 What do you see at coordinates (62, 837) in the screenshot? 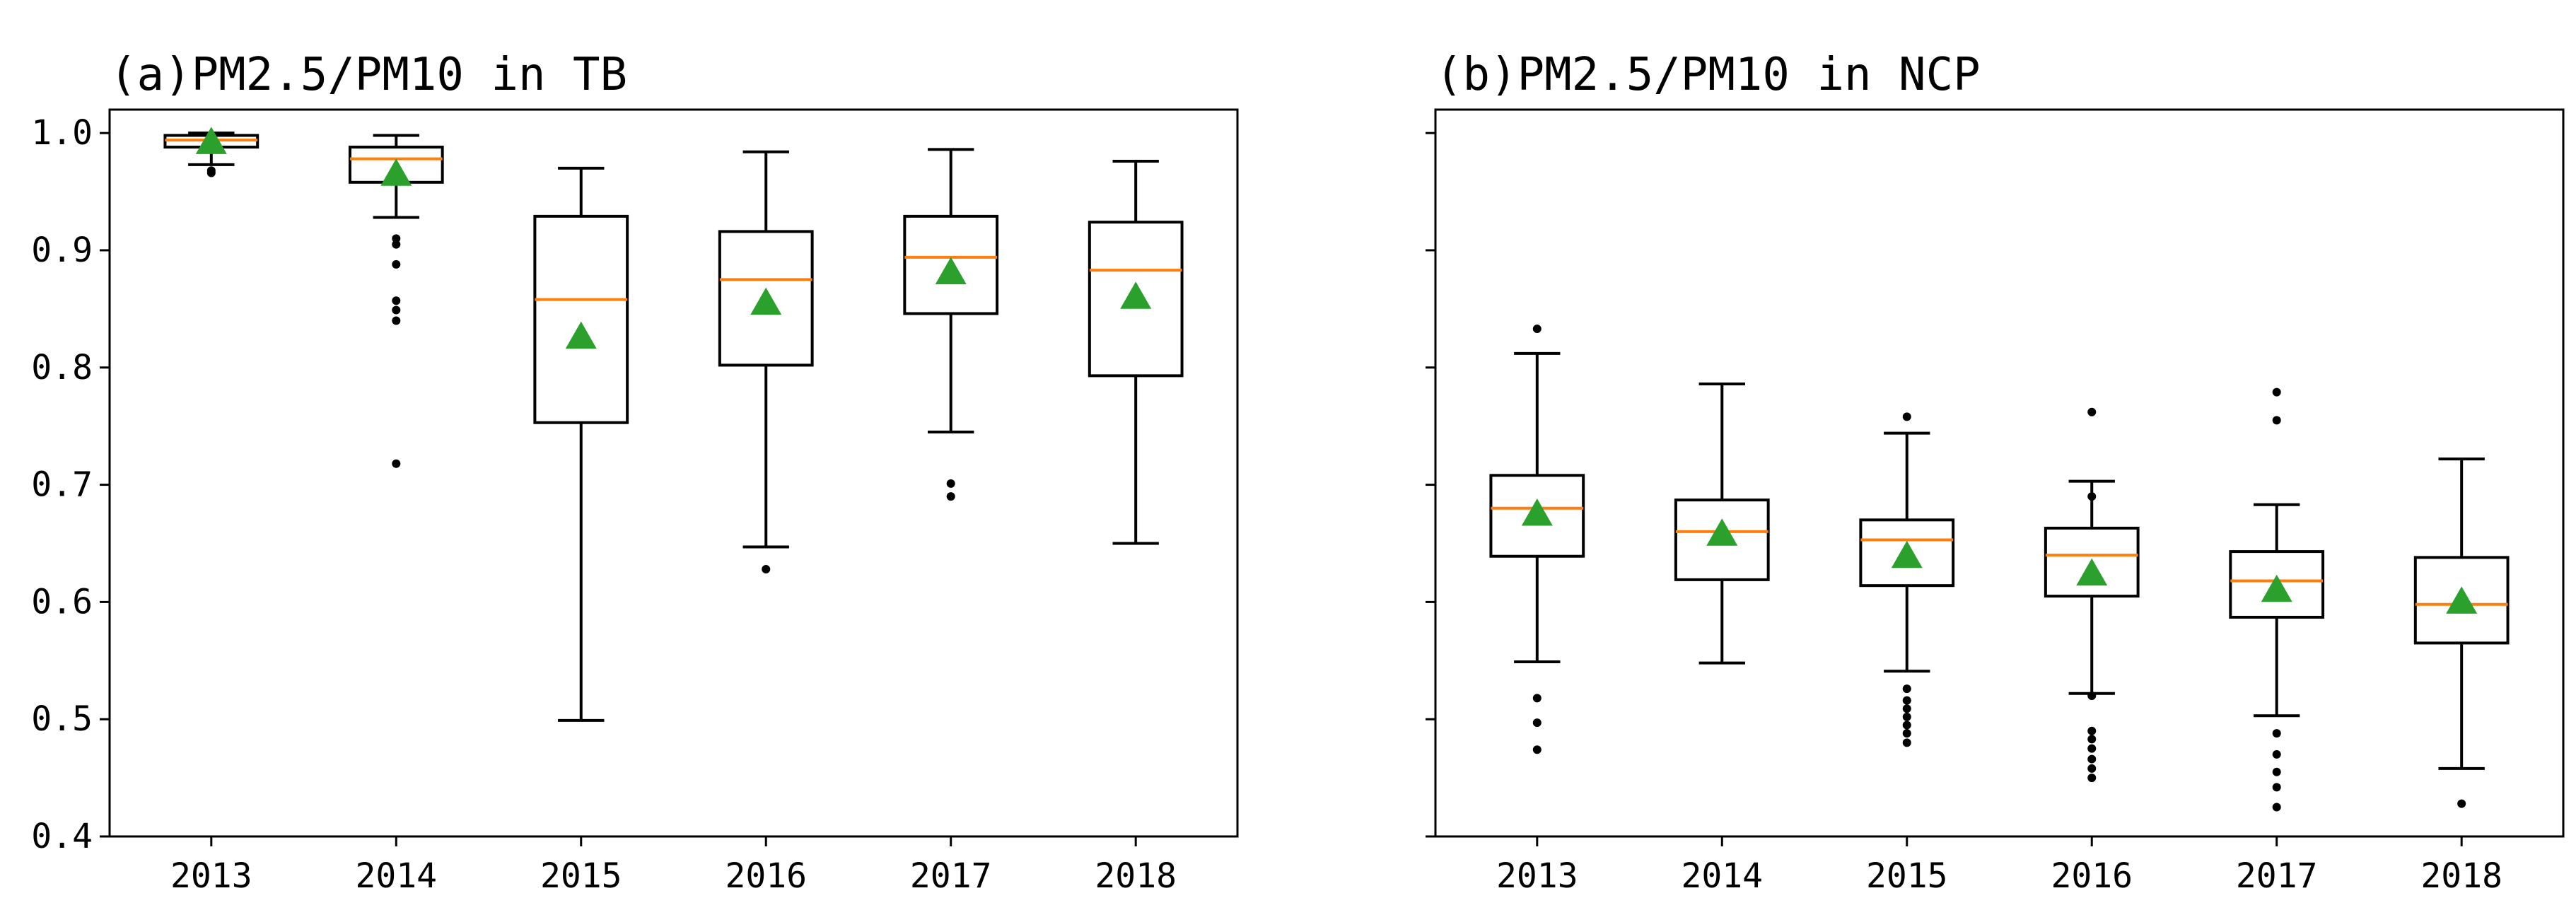
I see `y-tick-label: 0.4` at bounding box center [62, 837].